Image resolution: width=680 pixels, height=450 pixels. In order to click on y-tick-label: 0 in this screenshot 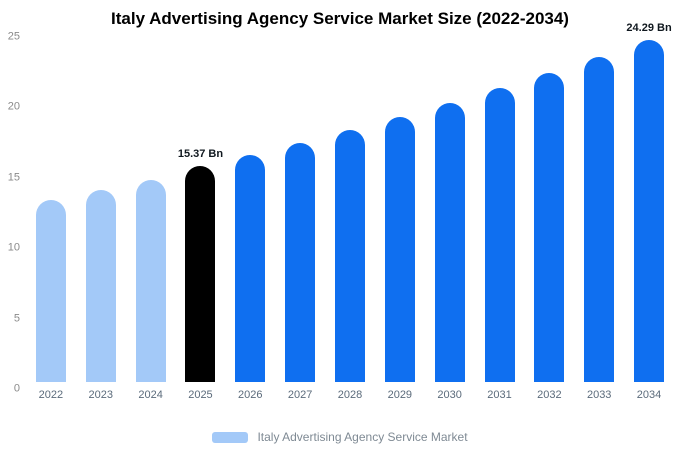, I will do `click(16, 388)`.